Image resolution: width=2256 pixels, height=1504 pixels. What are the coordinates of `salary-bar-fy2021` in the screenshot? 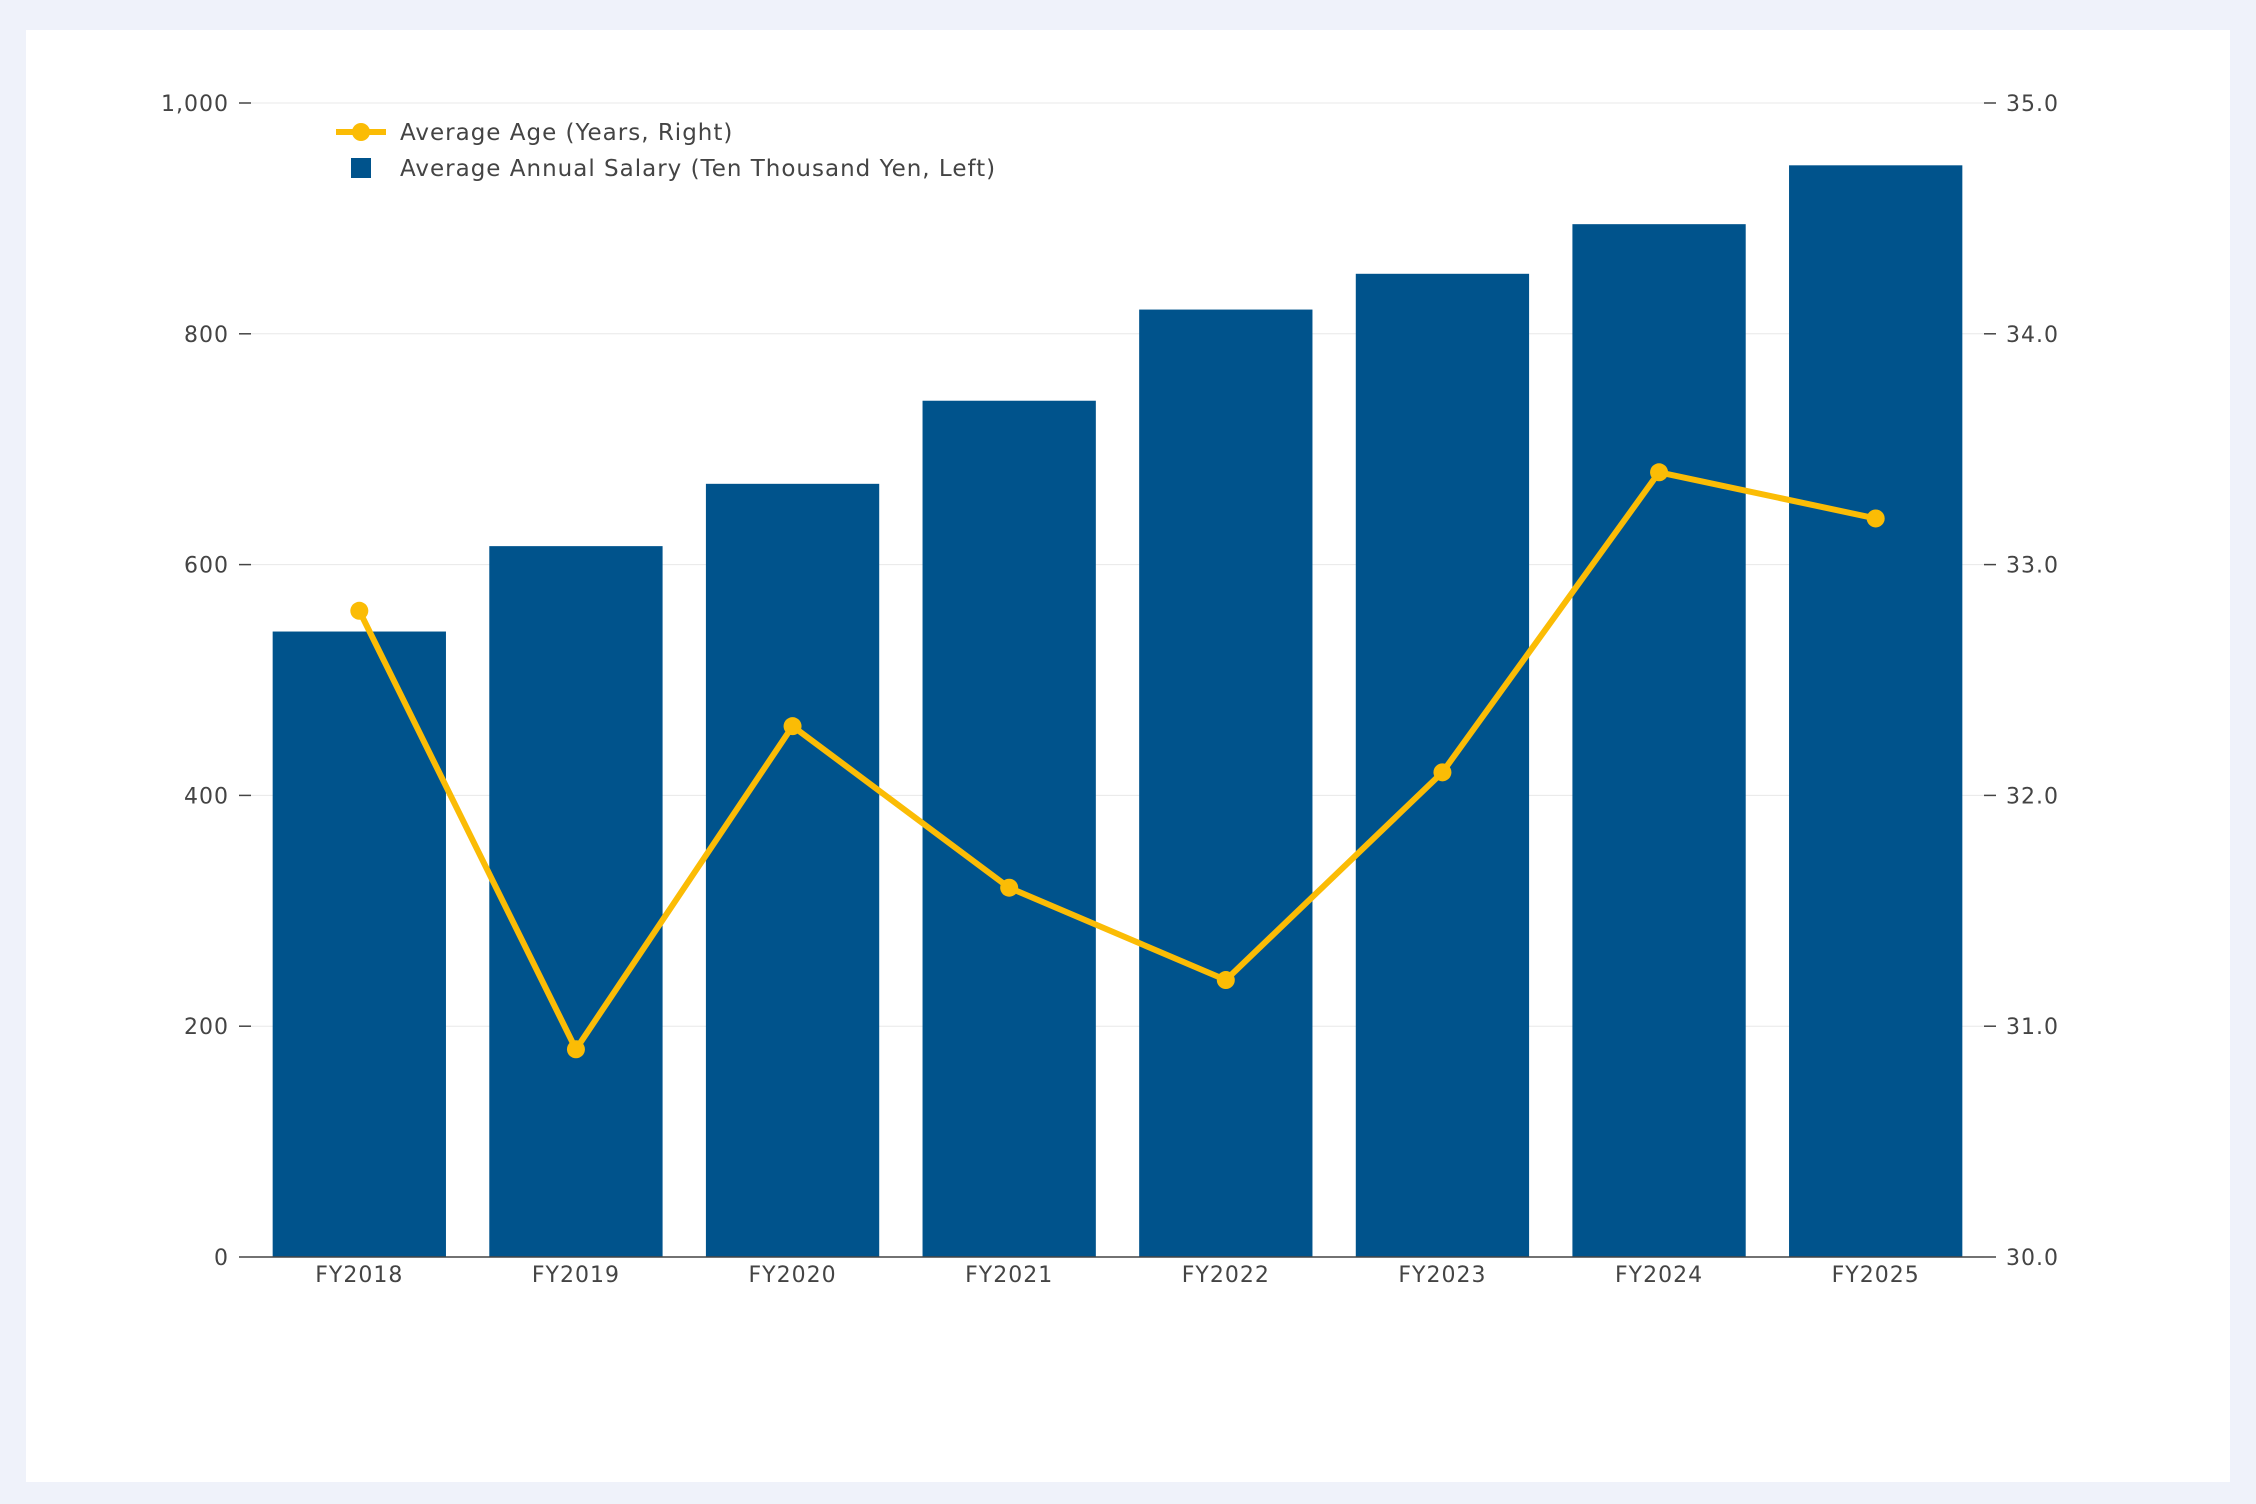 It's located at (1009, 828).